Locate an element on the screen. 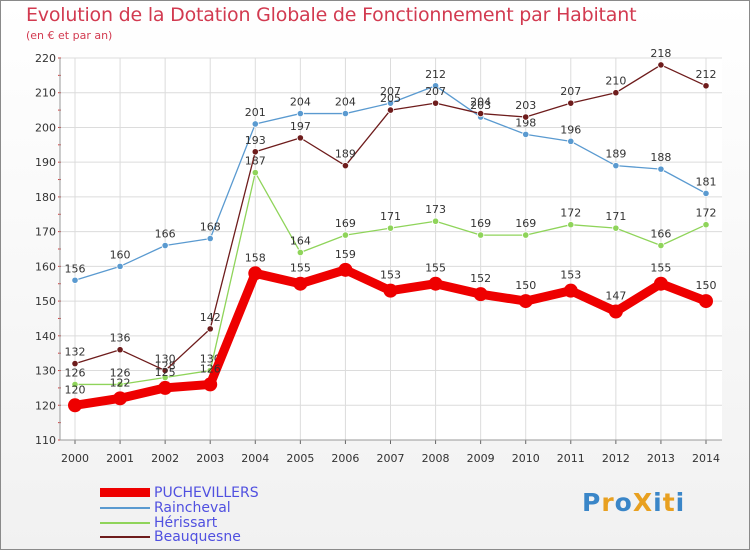  data-label-raincheval: 207 is located at coordinates (390, 91).